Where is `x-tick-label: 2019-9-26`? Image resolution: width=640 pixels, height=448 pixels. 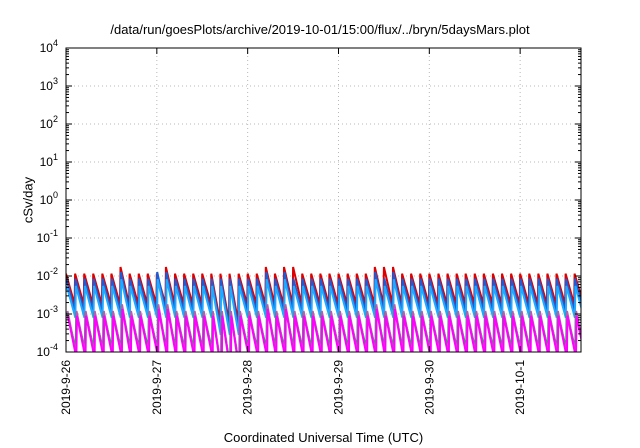 x-tick-label: 2019-9-26 is located at coordinates (66, 387).